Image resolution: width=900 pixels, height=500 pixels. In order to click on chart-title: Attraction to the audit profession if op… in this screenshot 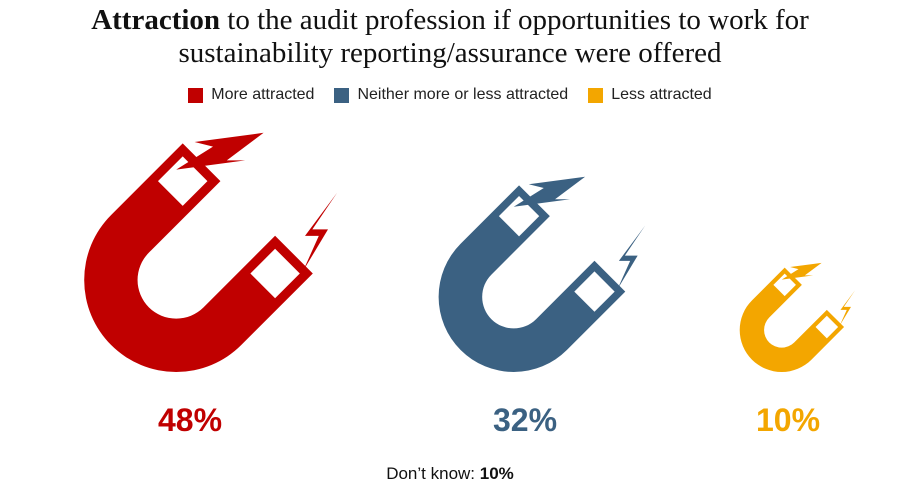, I will do `click(450, 37)`.